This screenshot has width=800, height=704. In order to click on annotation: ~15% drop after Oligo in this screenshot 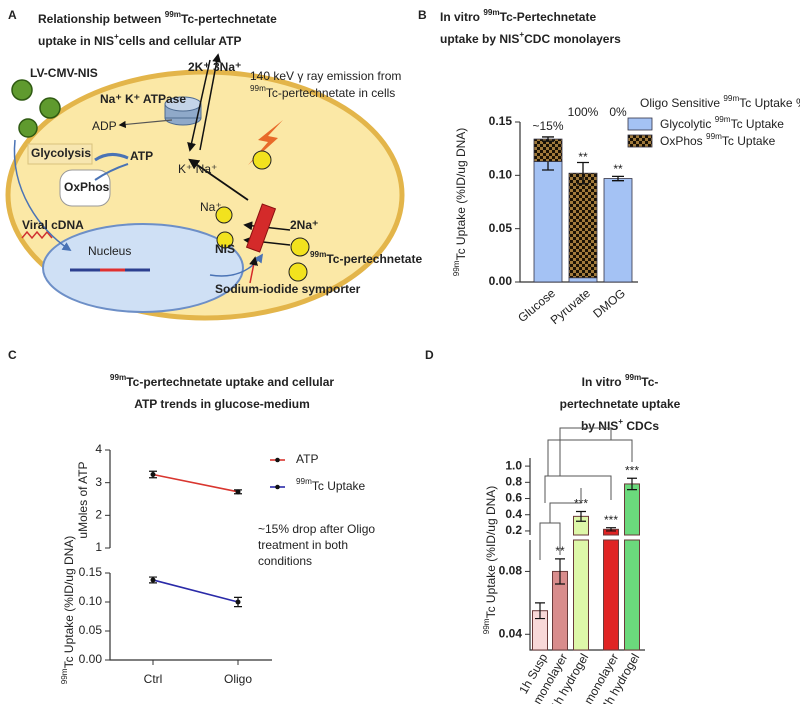, I will do `click(316, 529)`.